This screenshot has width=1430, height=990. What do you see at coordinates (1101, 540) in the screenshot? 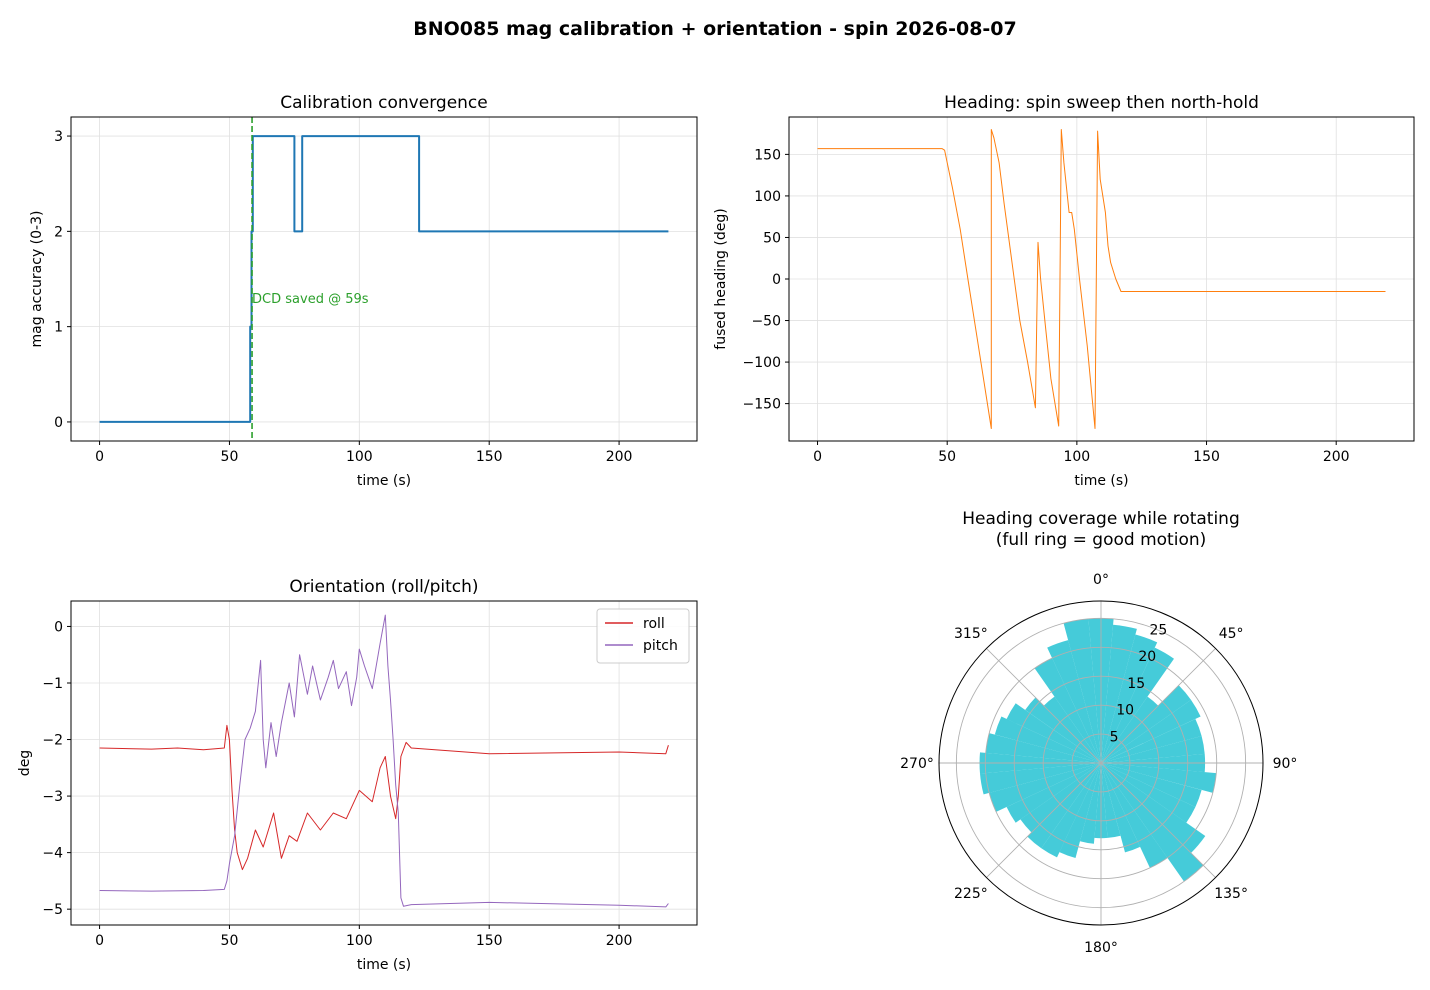
I see `panel-title-line: (full ring = good motion)` at bounding box center [1101, 540].